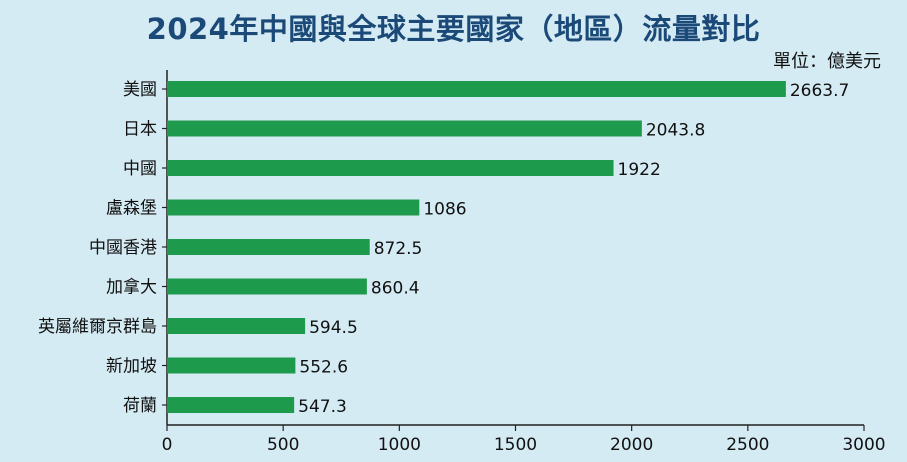 This screenshot has width=907, height=462. What do you see at coordinates (675, 131) in the screenshot?
I see `data-label: 2043.8` at bounding box center [675, 131].